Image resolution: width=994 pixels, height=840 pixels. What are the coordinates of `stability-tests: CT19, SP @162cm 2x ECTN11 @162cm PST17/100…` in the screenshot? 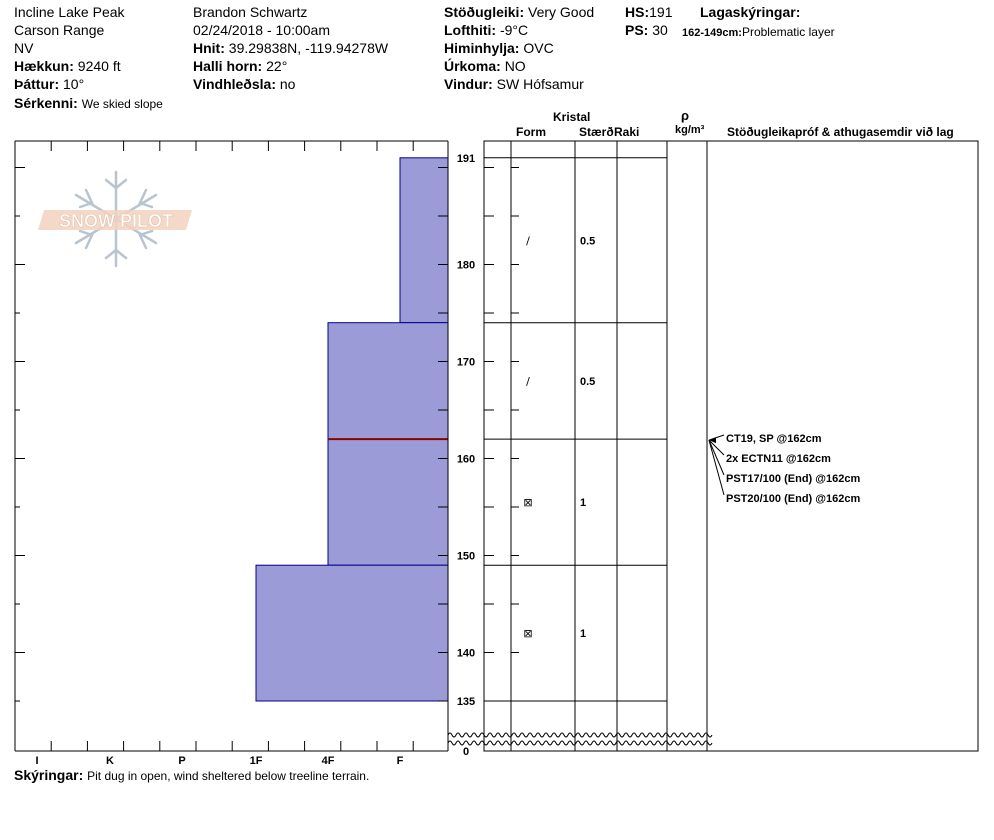 It's located at (784, 469).